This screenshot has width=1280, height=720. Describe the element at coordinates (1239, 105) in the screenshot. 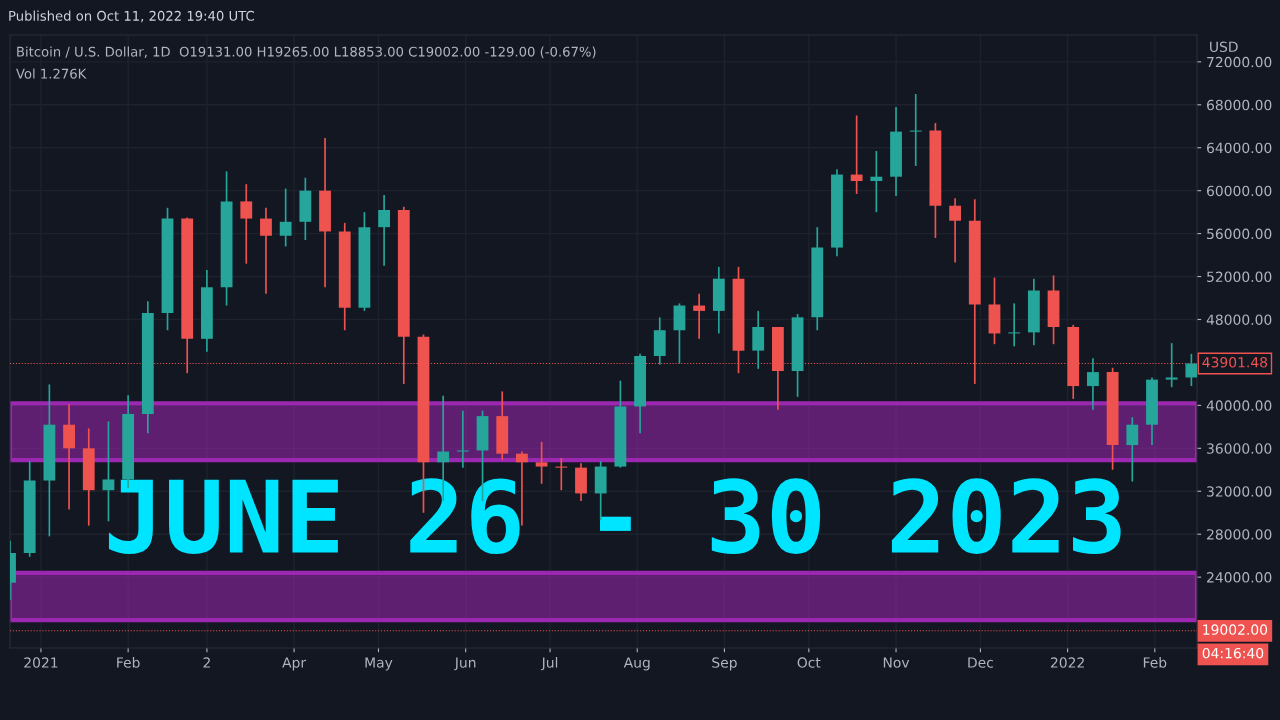

I see `y-tick-label: 68000.00` at that location.